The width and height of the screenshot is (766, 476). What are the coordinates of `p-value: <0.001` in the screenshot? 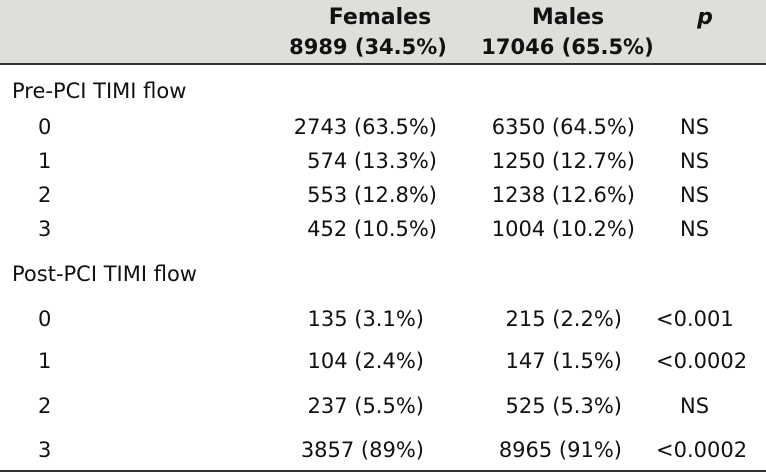 It's located at (695, 319).